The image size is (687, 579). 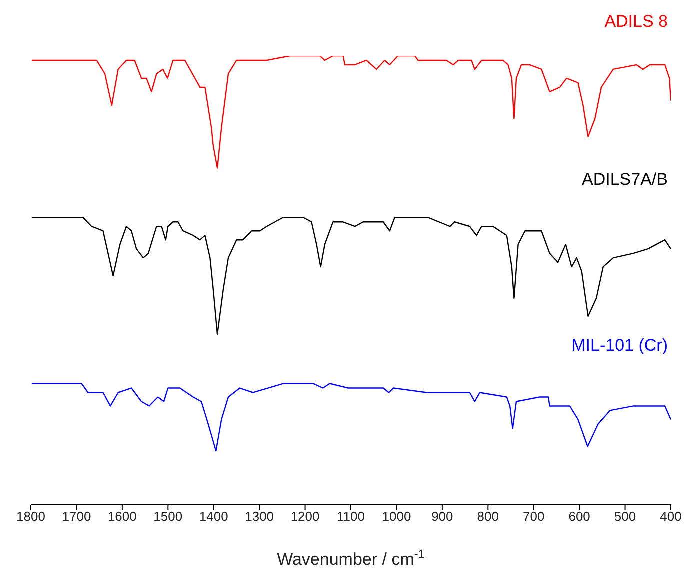 What do you see at coordinates (31, 516) in the screenshot?
I see `x-tick-label: 1800` at bounding box center [31, 516].